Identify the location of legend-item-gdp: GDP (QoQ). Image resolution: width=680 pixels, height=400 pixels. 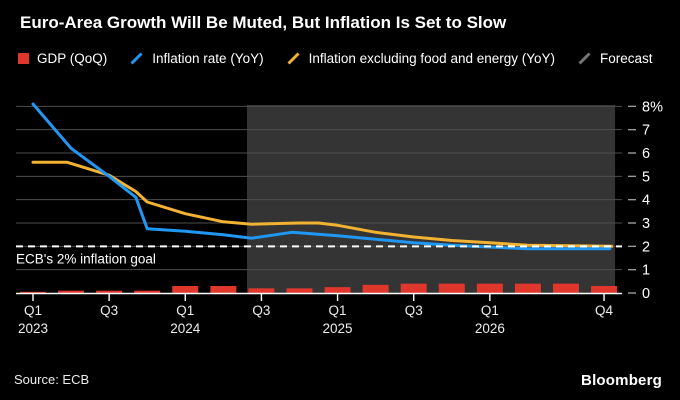
(62, 58).